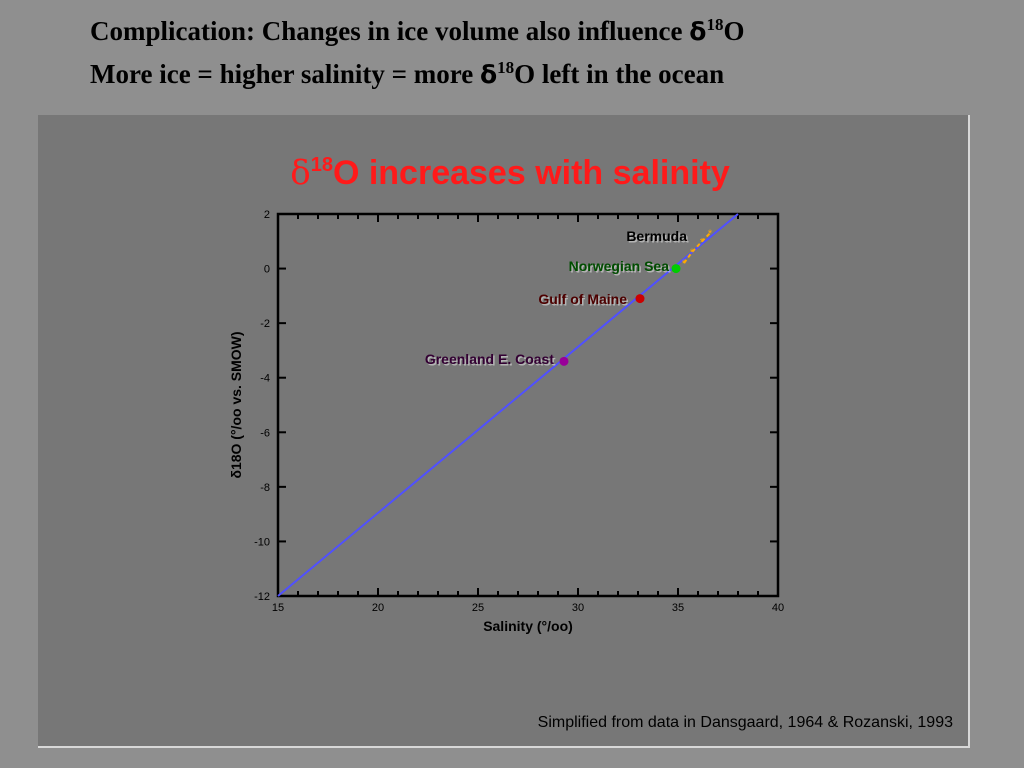 This screenshot has height=768, width=1024. I want to click on y-tick-label: -12, so click(262, 597).